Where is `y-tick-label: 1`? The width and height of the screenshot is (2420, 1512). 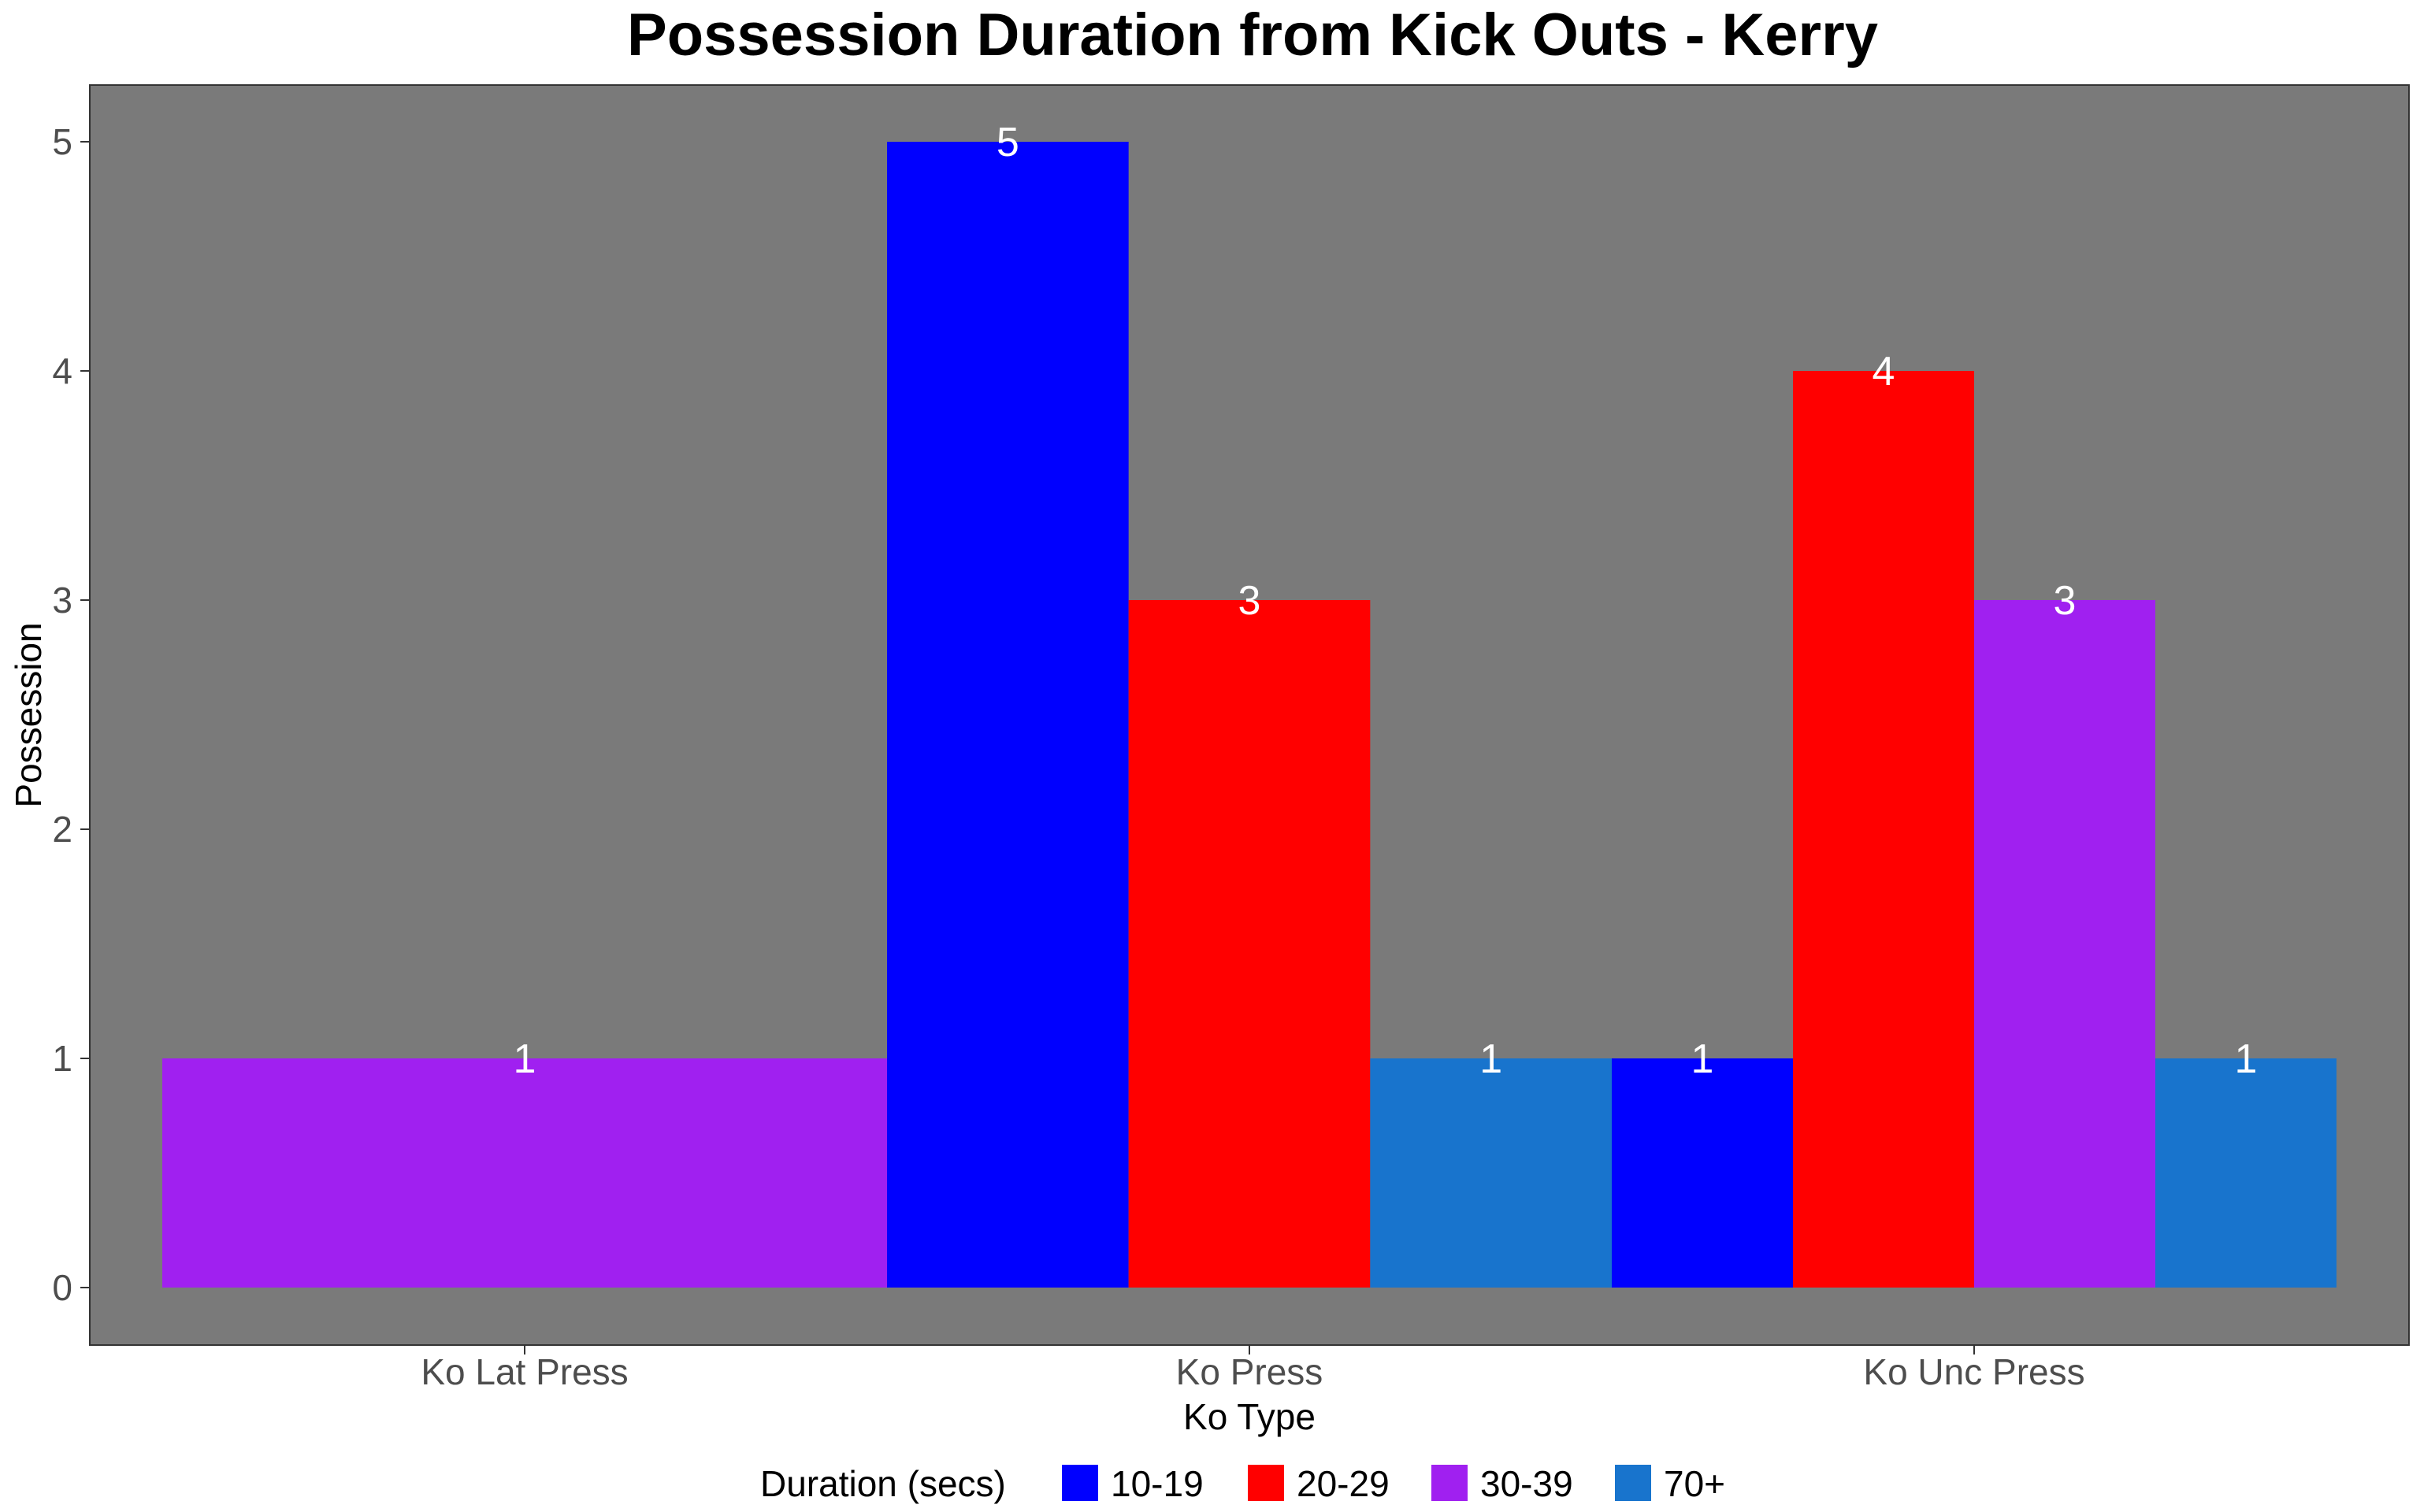
y-tick-label: 1 is located at coordinates (62, 1058).